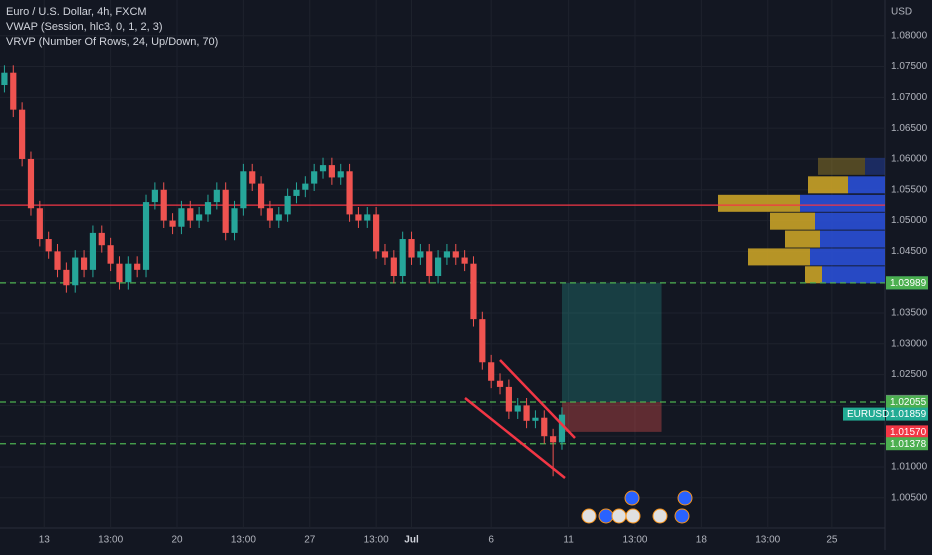  I want to click on x-tick-label: 27, so click(310, 540).